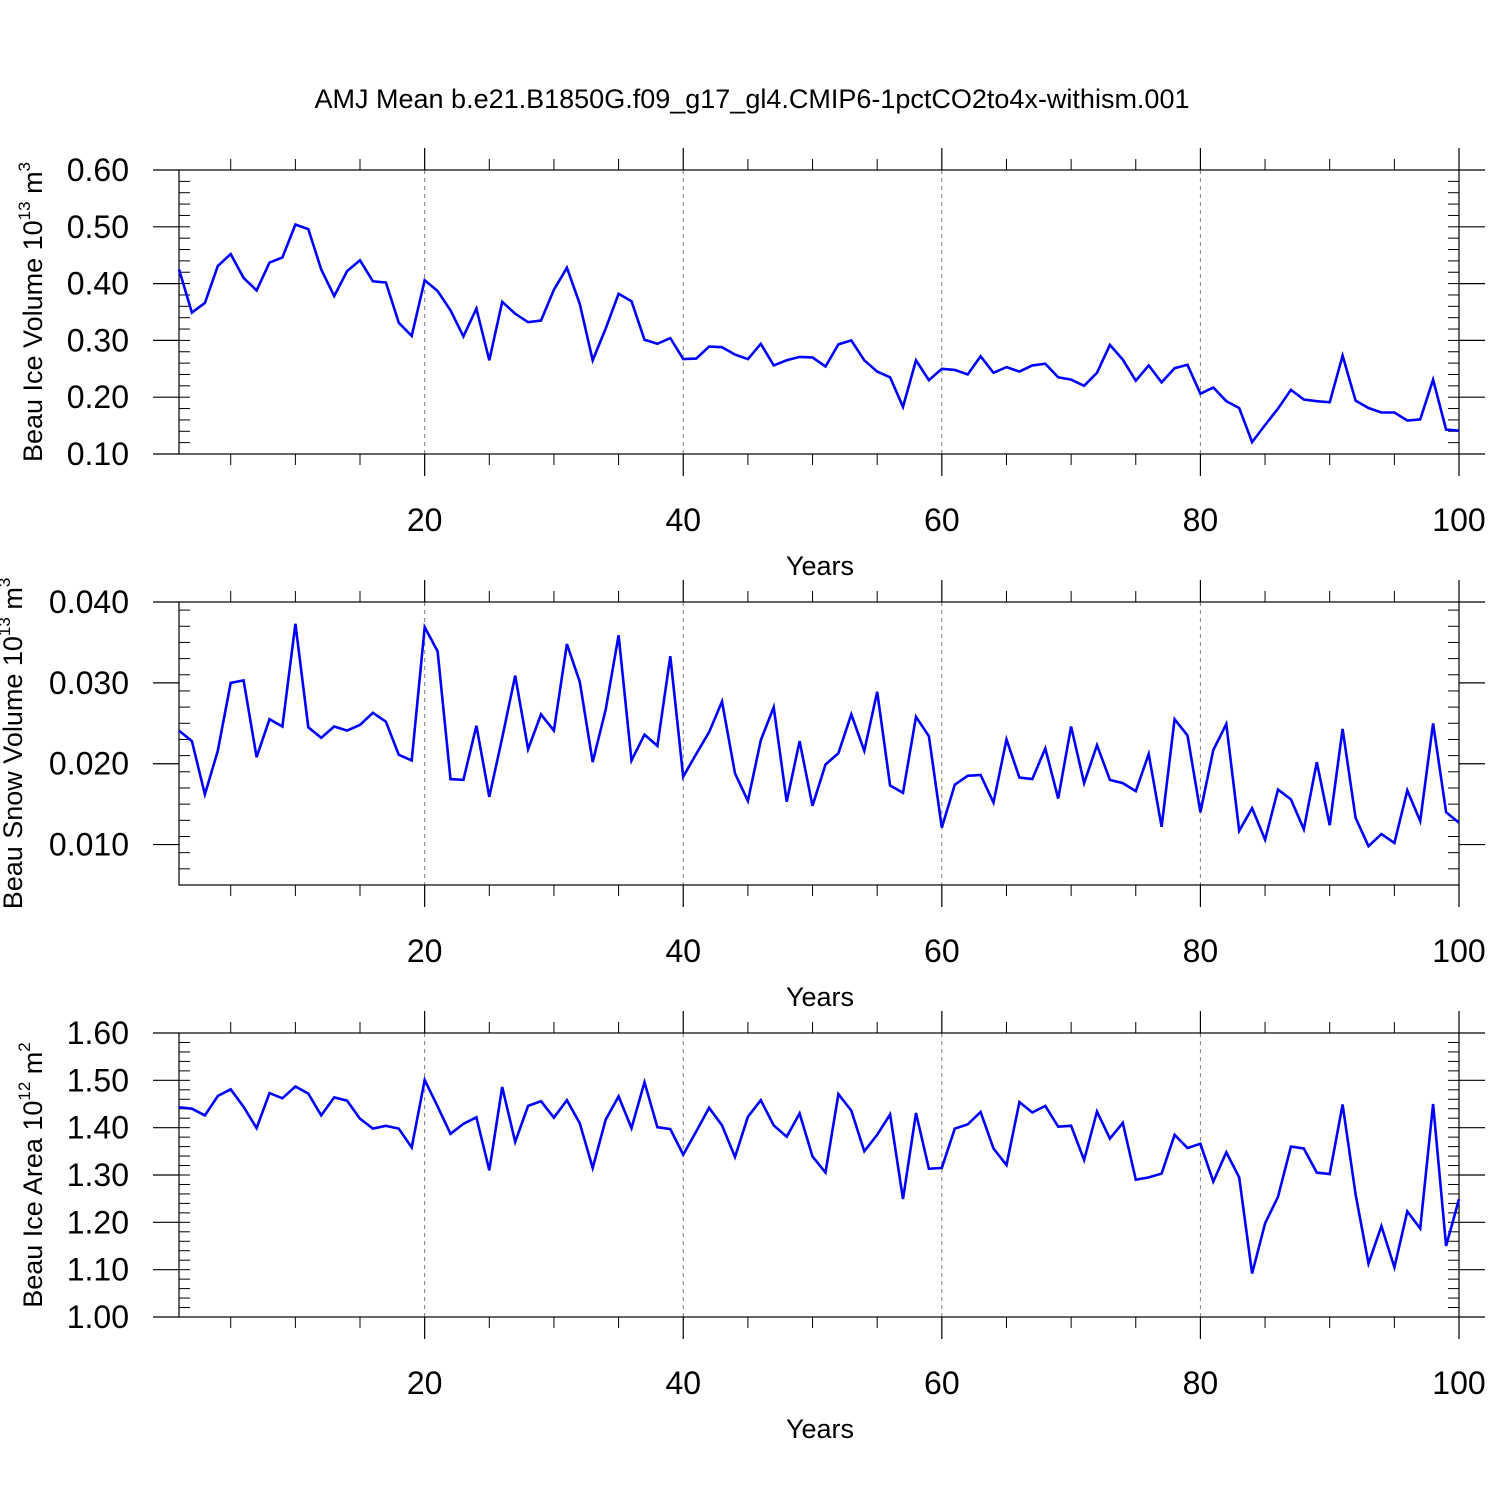  What do you see at coordinates (98, 1317) in the screenshot?
I see `y-tick-label: 1.00` at bounding box center [98, 1317].